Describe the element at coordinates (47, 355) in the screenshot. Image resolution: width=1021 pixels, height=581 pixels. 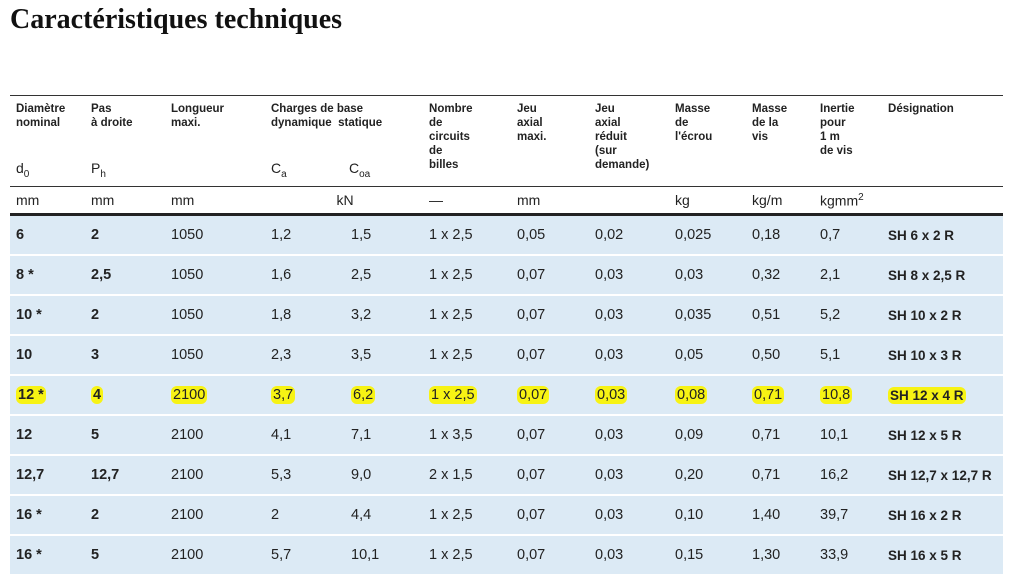
I see `cell-d0: 10` at that location.